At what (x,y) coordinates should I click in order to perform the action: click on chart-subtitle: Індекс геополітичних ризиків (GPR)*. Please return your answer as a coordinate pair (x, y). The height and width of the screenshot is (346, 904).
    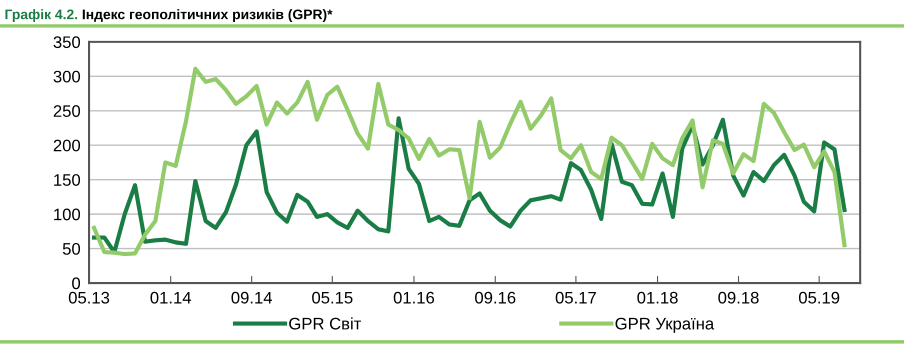
    Looking at the image, I should click on (207, 15).